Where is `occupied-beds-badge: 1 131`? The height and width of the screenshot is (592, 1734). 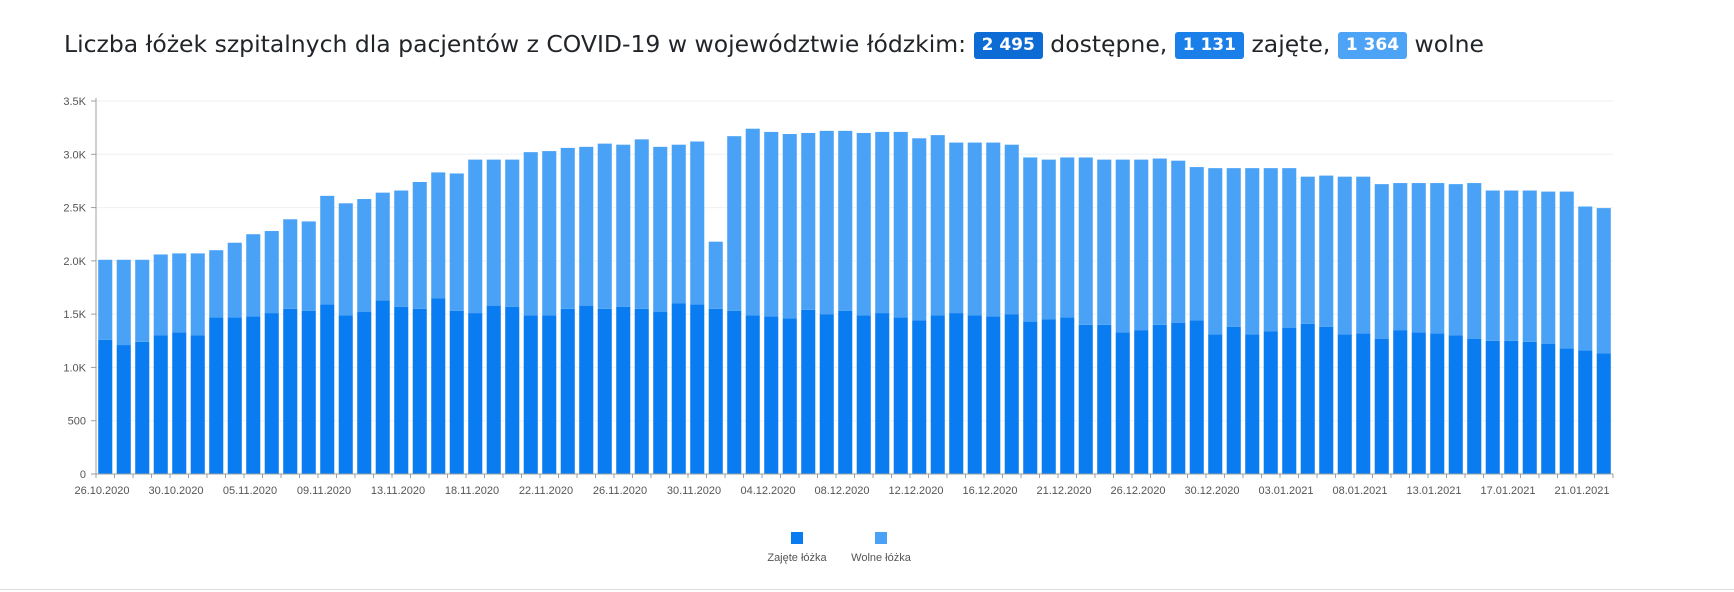 occupied-beds-badge: 1 131 is located at coordinates (1209, 45).